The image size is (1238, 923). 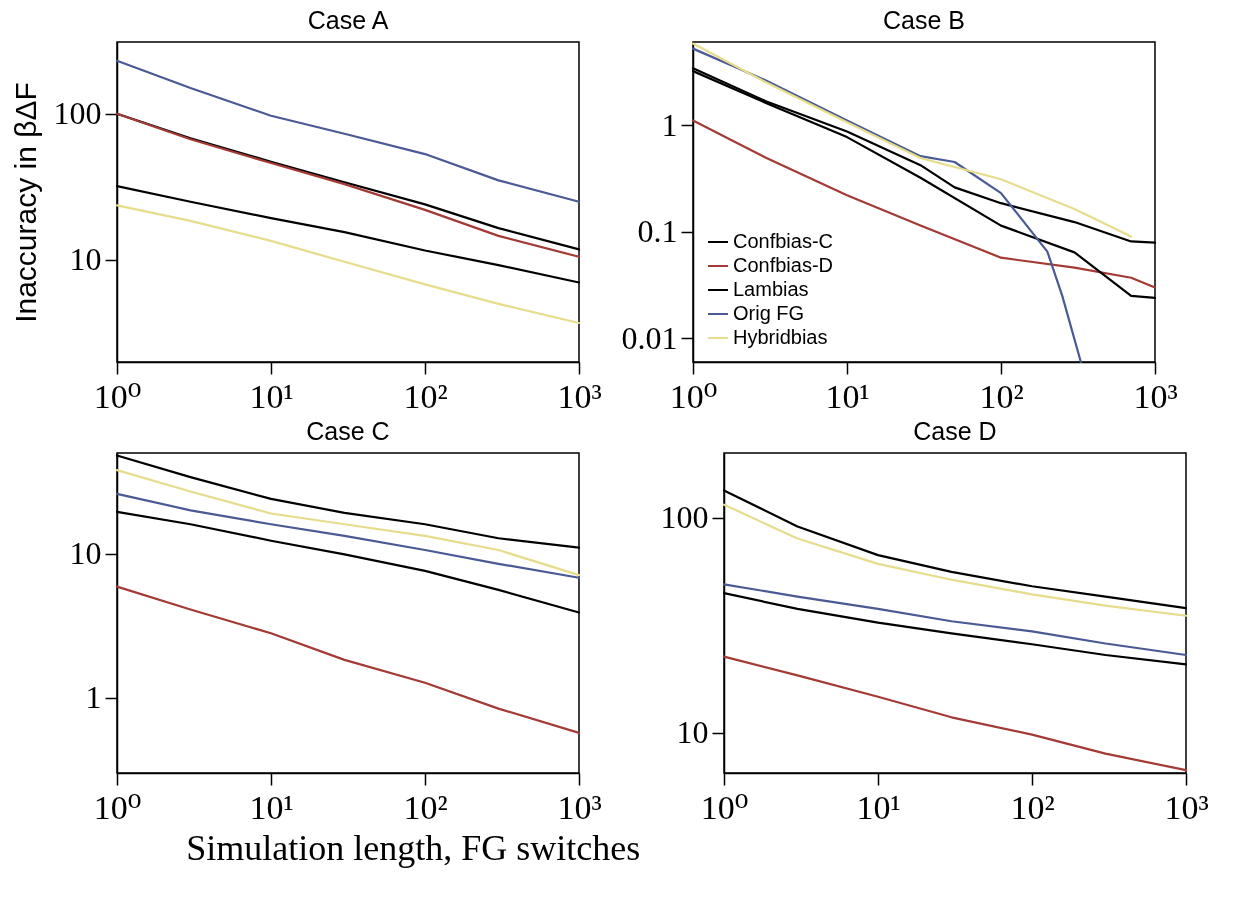 What do you see at coordinates (649, 337) in the screenshot?
I see `y-tick-label: 0.01` at bounding box center [649, 337].